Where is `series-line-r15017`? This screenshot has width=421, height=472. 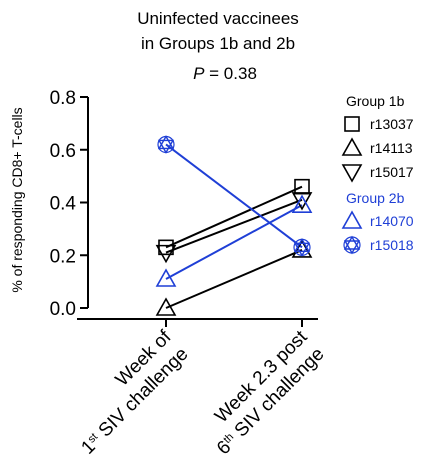
series-line-r15017 is located at coordinates (234, 226).